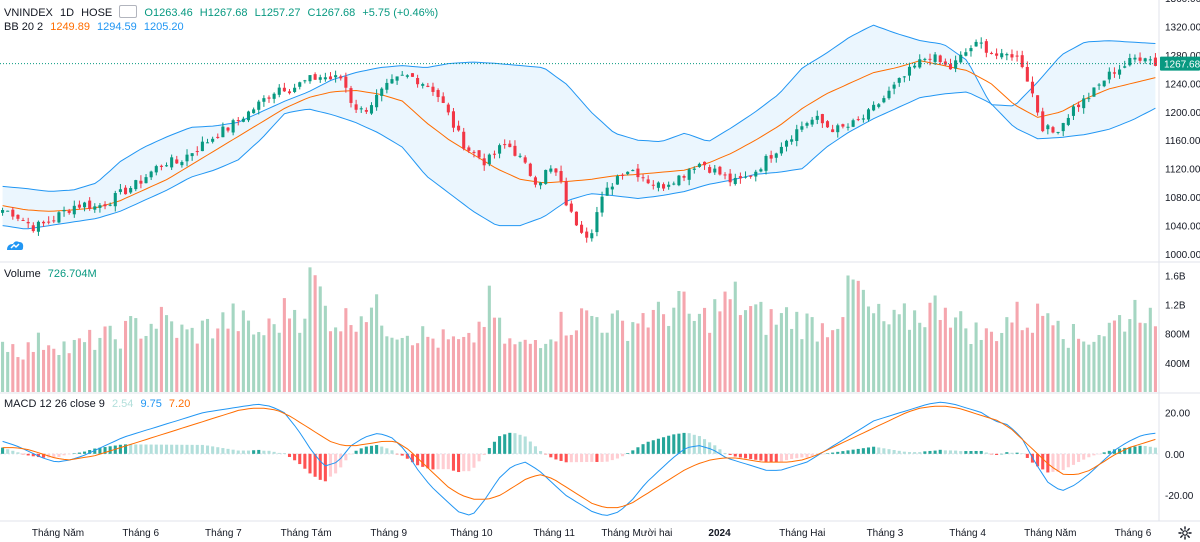 This screenshot has width=1200, height=542. What do you see at coordinates (52, 274) in the screenshot?
I see `volume-legend: Volume 726.704M` at bounding box center [52, 274].